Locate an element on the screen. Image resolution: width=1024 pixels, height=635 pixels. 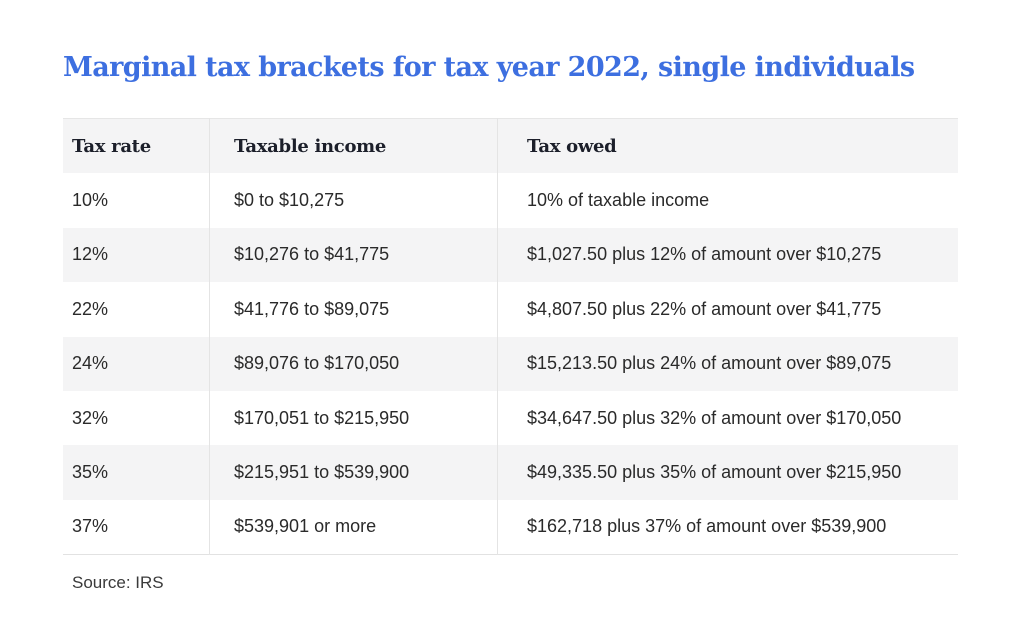
header-tax-owed: Tax owed is located at coordinates (727, 146).